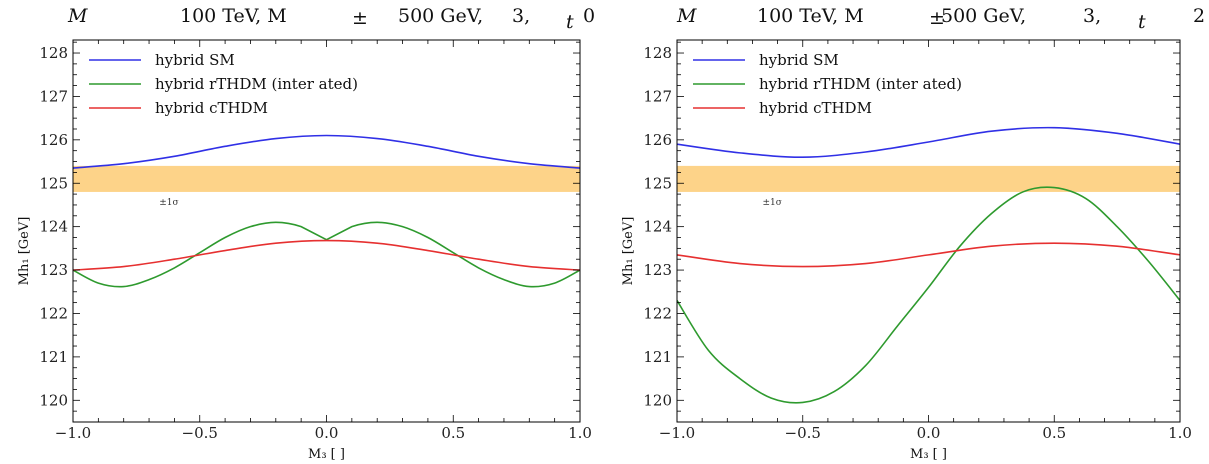 The width and height of the screenshot is (1209, 464). What do you see at coordinates (589, 16) in the screenshot?
I see `title-xt: 0` at bounding box center [589, 16].